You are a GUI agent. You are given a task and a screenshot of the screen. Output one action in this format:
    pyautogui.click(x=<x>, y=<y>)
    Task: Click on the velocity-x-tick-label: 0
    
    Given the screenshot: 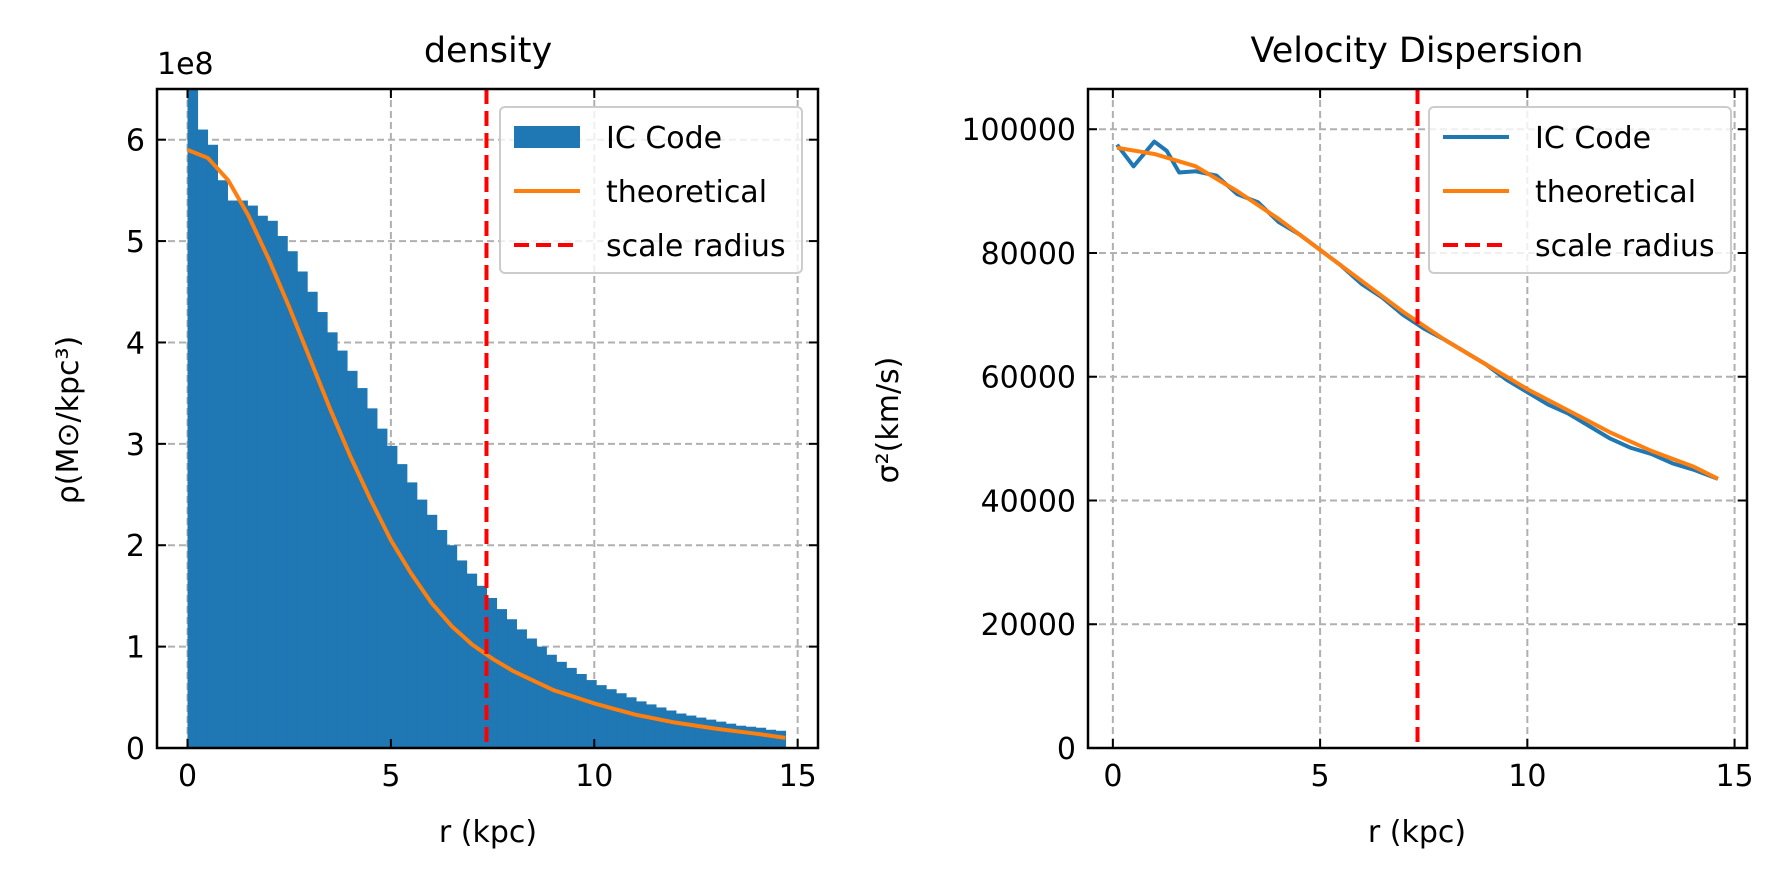 What is the action you would take?
    pyautogui.click(x=1112, y=776)
    